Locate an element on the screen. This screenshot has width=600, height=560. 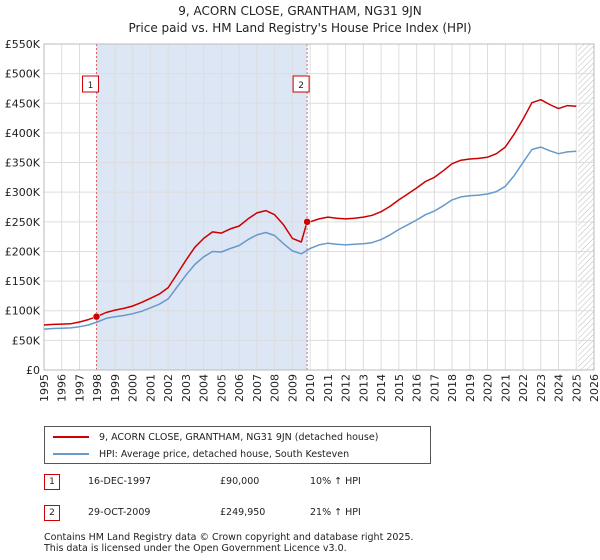
y-tick-label: £300K is located at coordinates (23, 192).